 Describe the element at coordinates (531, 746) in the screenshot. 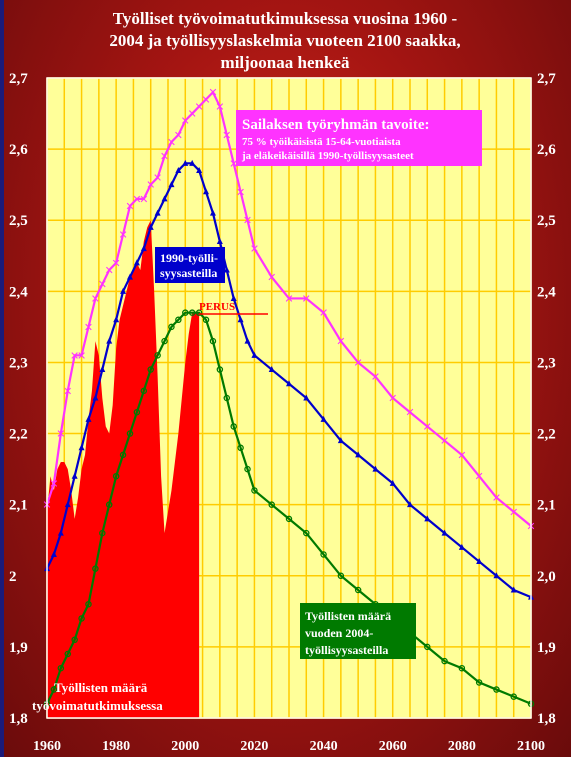

I see `x-tick-label: 2100` at that location.